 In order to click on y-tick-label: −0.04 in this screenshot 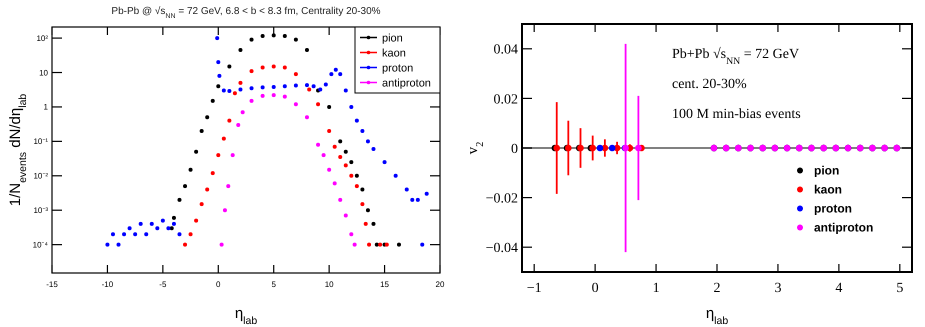, I will do `click(502, 248)`.